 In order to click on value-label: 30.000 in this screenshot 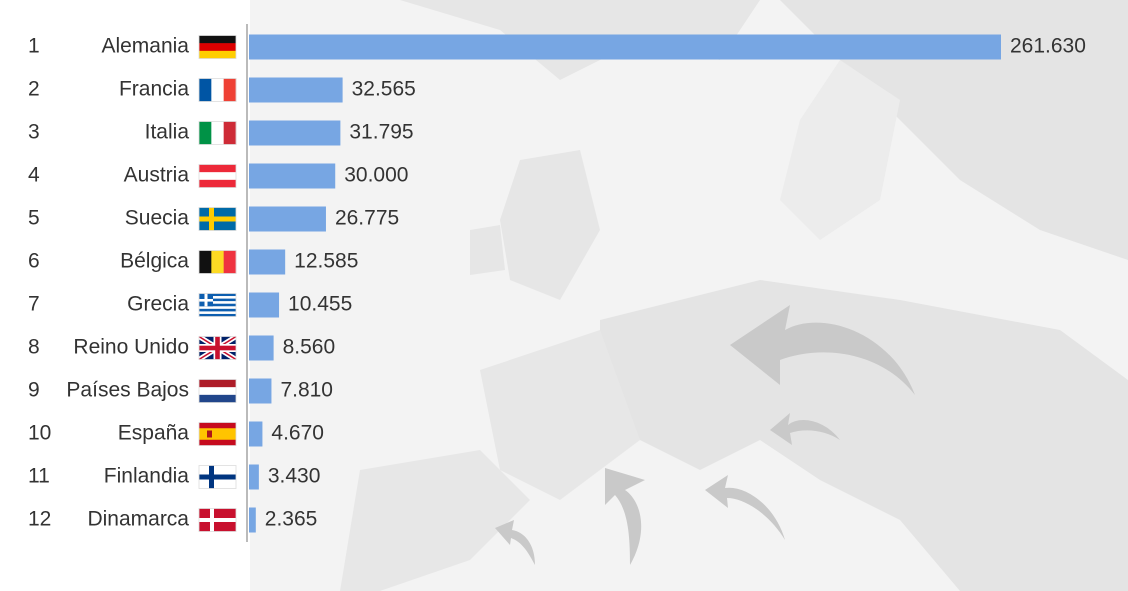, I will do `click(376, 175)`.